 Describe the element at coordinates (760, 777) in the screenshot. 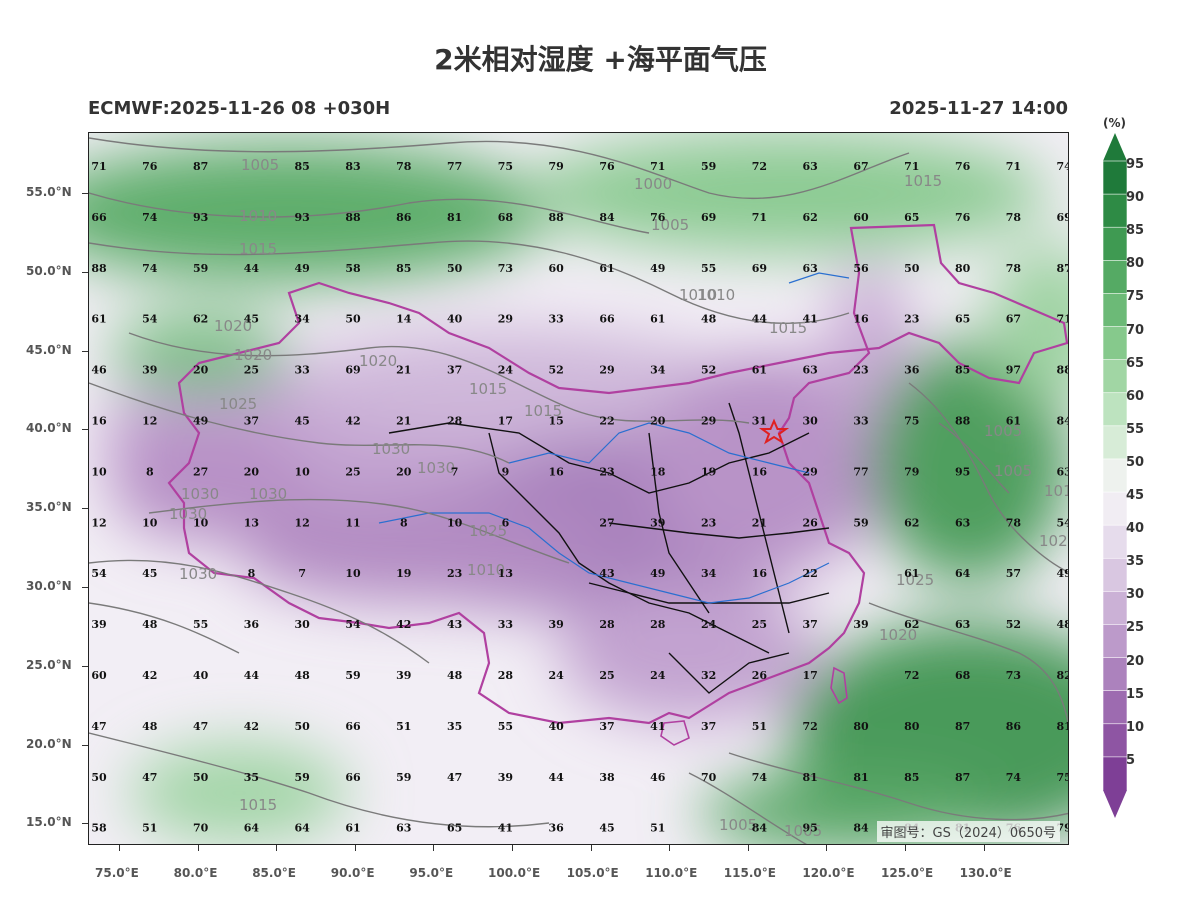

I see `grid-value-r12-c13: 74` at that location.